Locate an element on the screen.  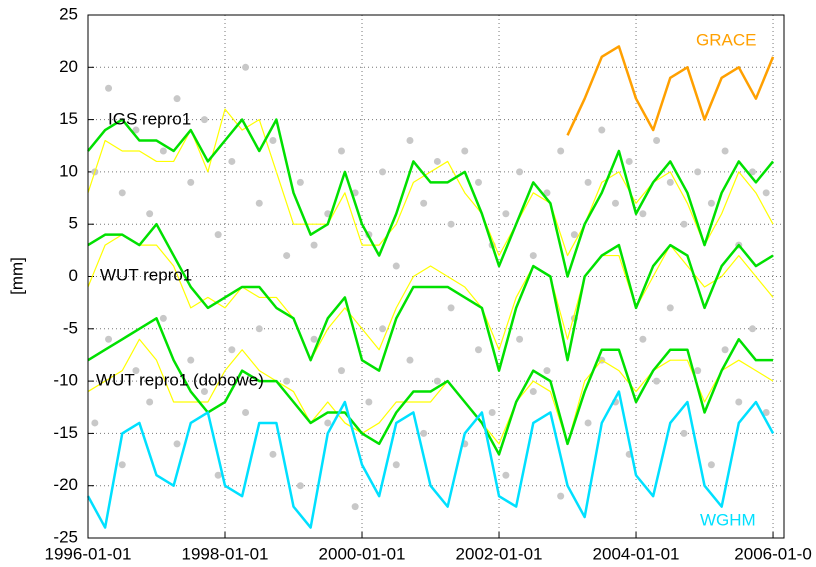
x-tick-label: 1998-01-01 is located at coordinates (225, 553).